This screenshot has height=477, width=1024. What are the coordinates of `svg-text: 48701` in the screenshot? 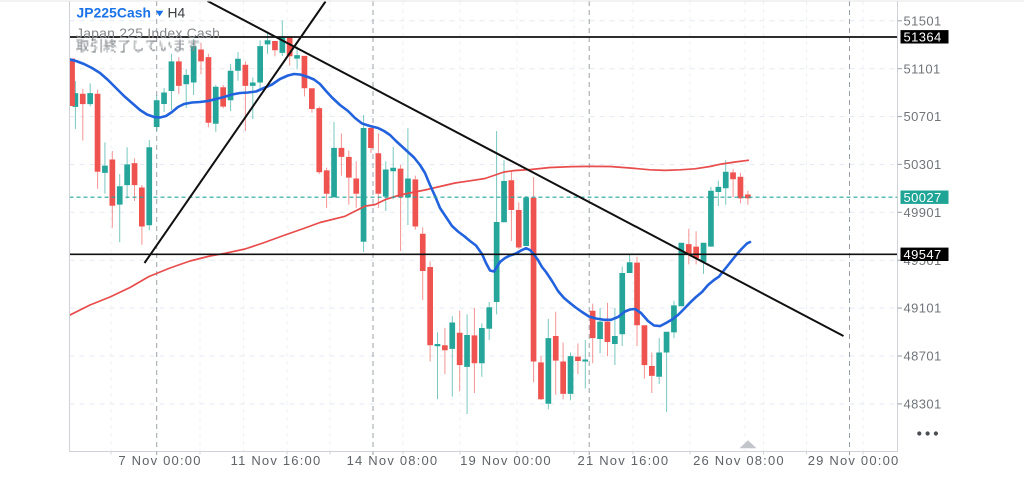 It's located at (923, 356).